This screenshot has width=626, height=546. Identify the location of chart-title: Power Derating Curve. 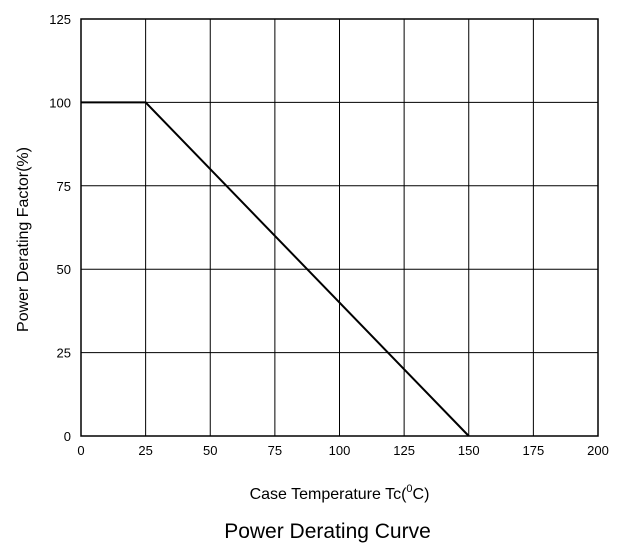
(327, 531).